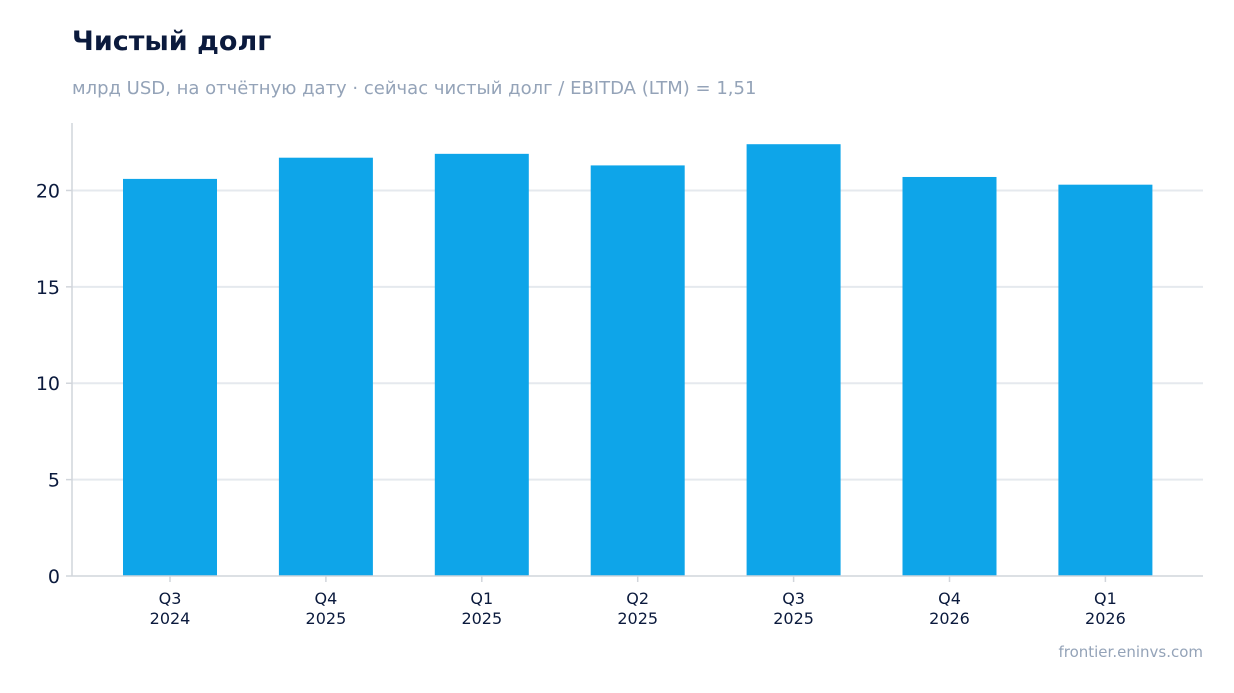 Image resolution: width=1234 pixels, height=693 pixels. Describe the element at coordinates (48, 288) in the screenshot. I see `y-tick-label: 15` at that location.